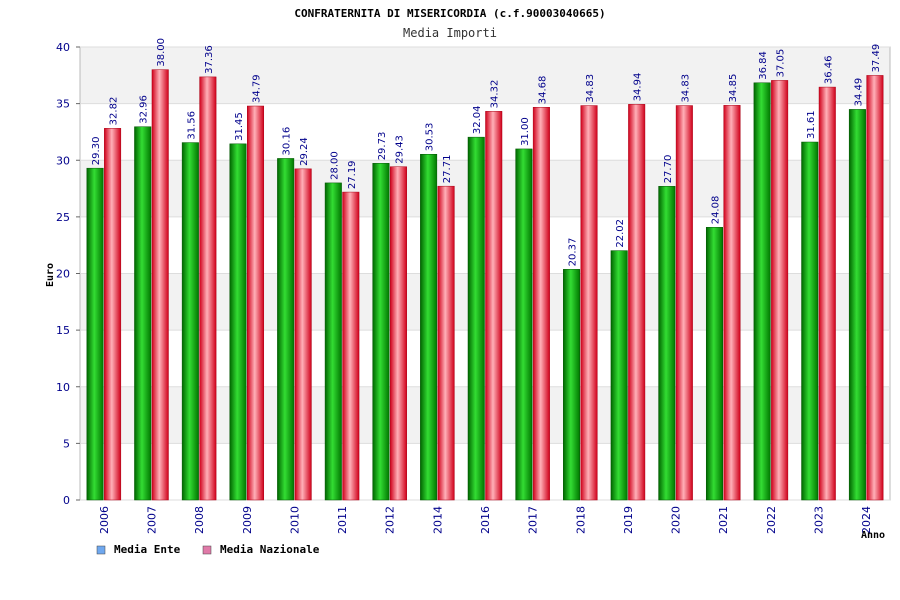 The height and width of the screenshot is (600, 900). What do you see at coordinates (876, 58) in the screenshot?
I see `bar-value-label: 37.49` at bounding box center [876, 58].